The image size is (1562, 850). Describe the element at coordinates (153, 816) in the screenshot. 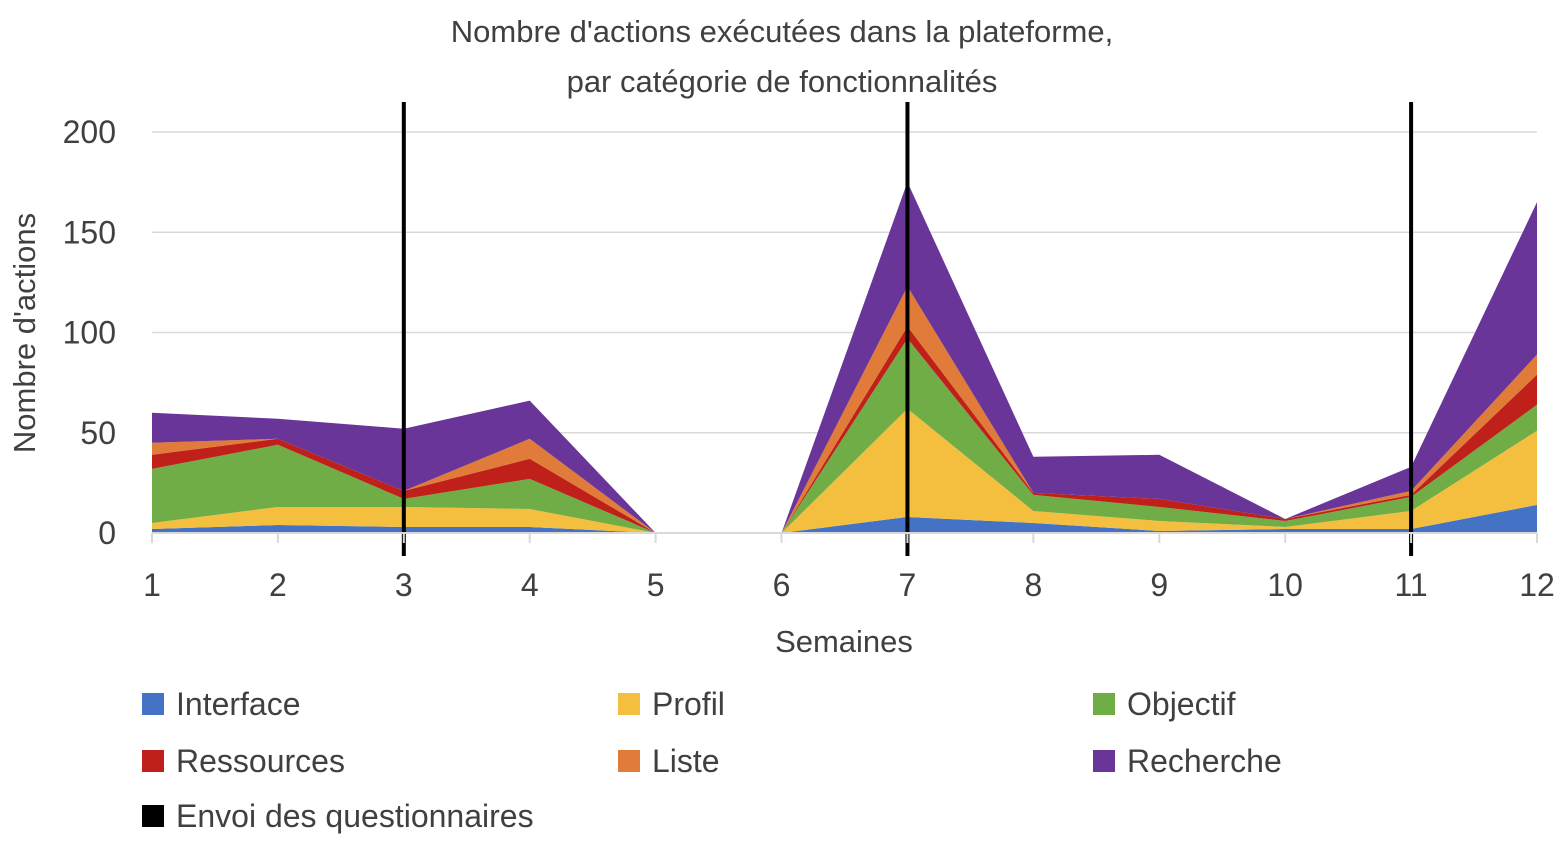

I see `legend-swatch-envoi-questionnaires` at that location.